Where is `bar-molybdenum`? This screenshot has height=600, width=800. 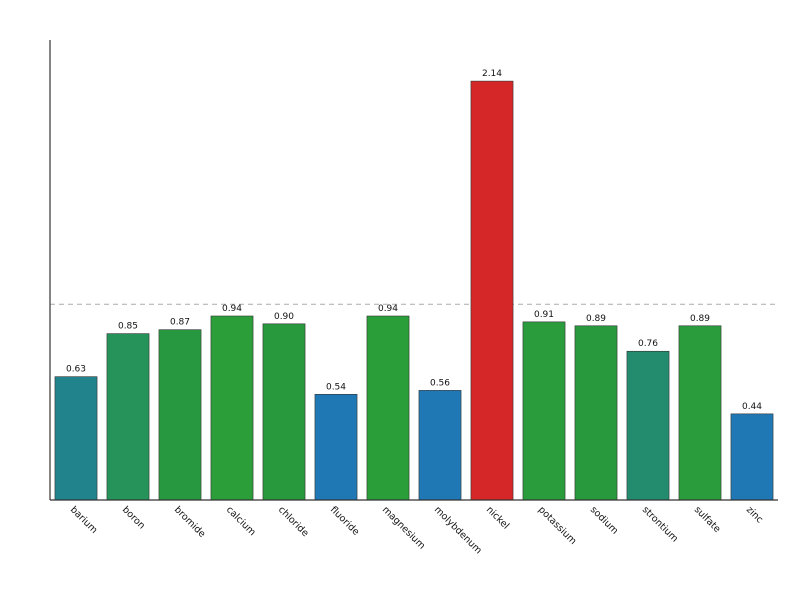
bar-molybdenum is located at coordinates (440, 445).